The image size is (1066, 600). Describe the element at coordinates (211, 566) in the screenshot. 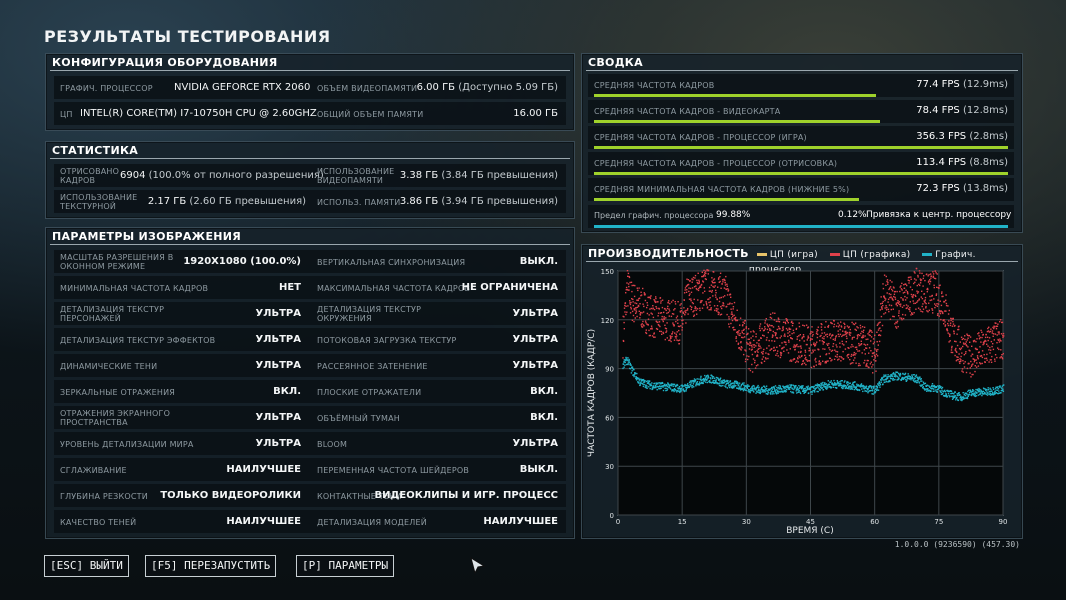

I see `restart-button: [F5] ПЕРЕЗАПУСТИТЬ` at that location.